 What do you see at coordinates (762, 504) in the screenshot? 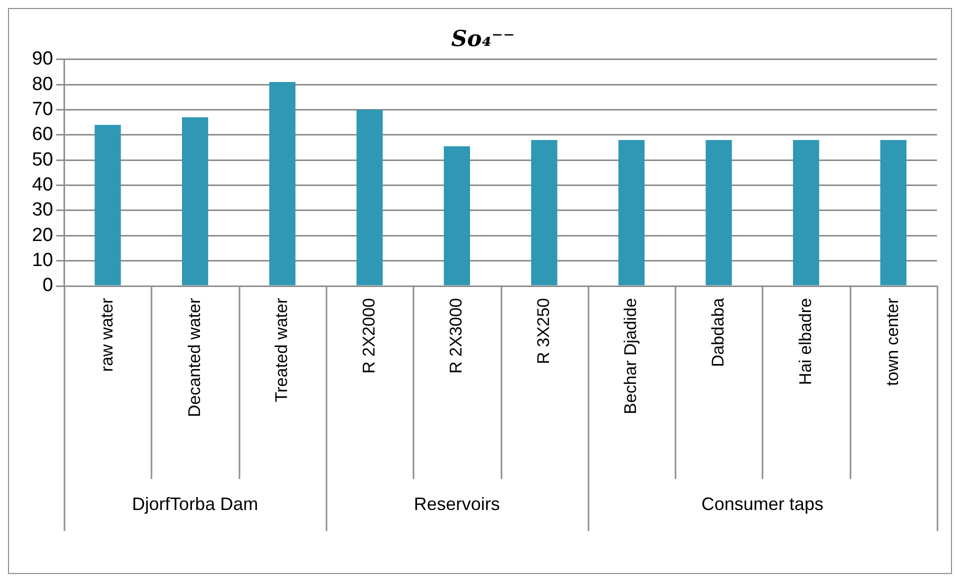
I see `text: Consumer taps` at bounding box center [762, 504].